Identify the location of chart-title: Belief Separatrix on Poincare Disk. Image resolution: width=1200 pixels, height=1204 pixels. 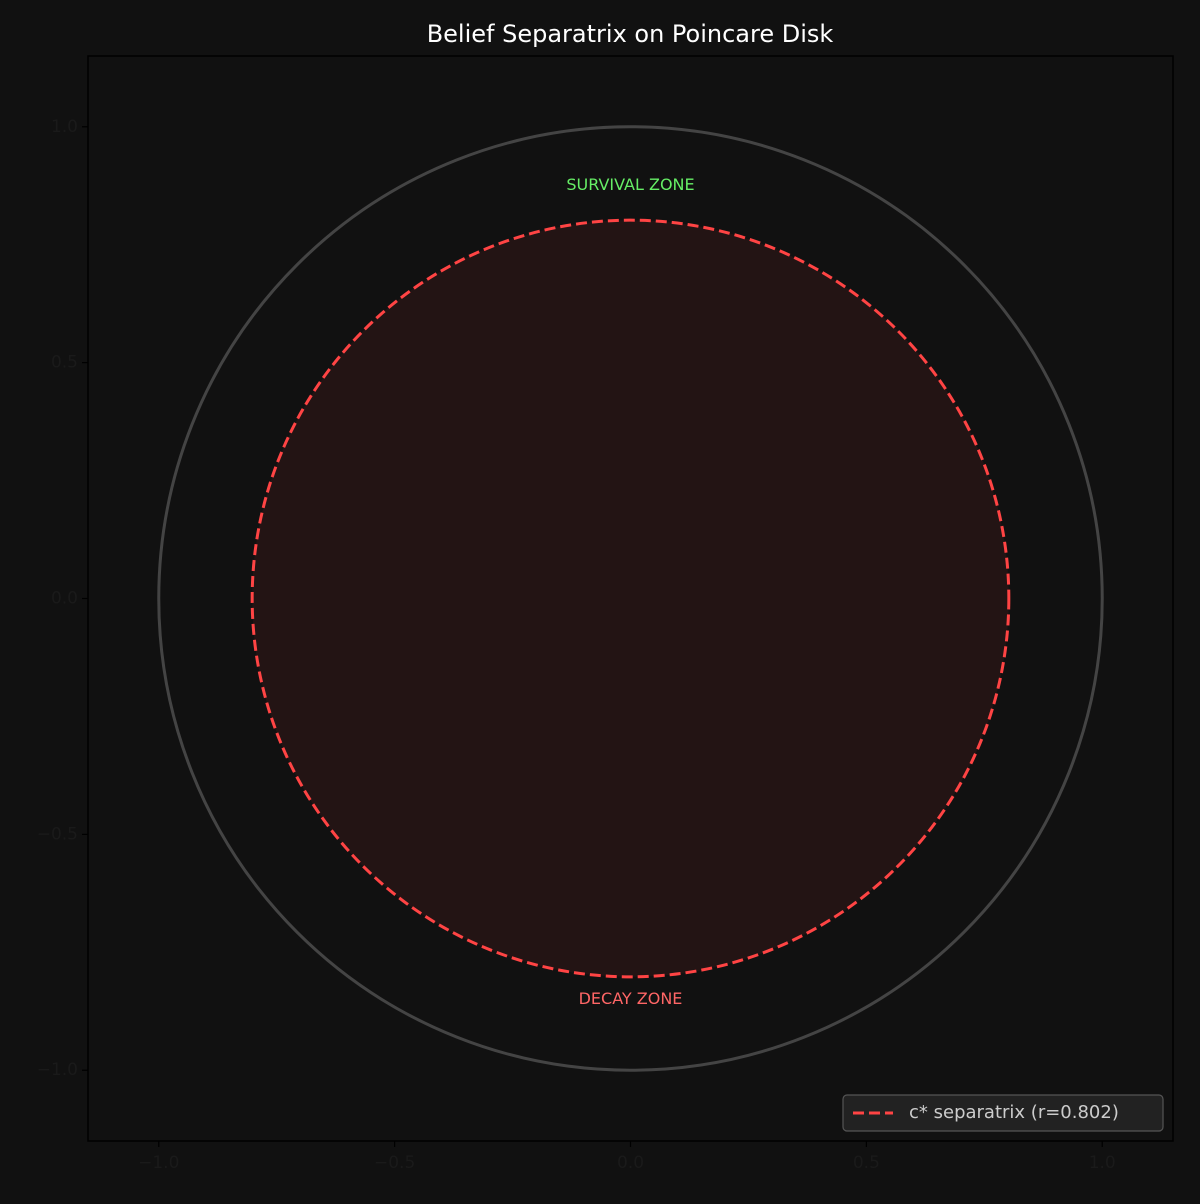
(630, 34).